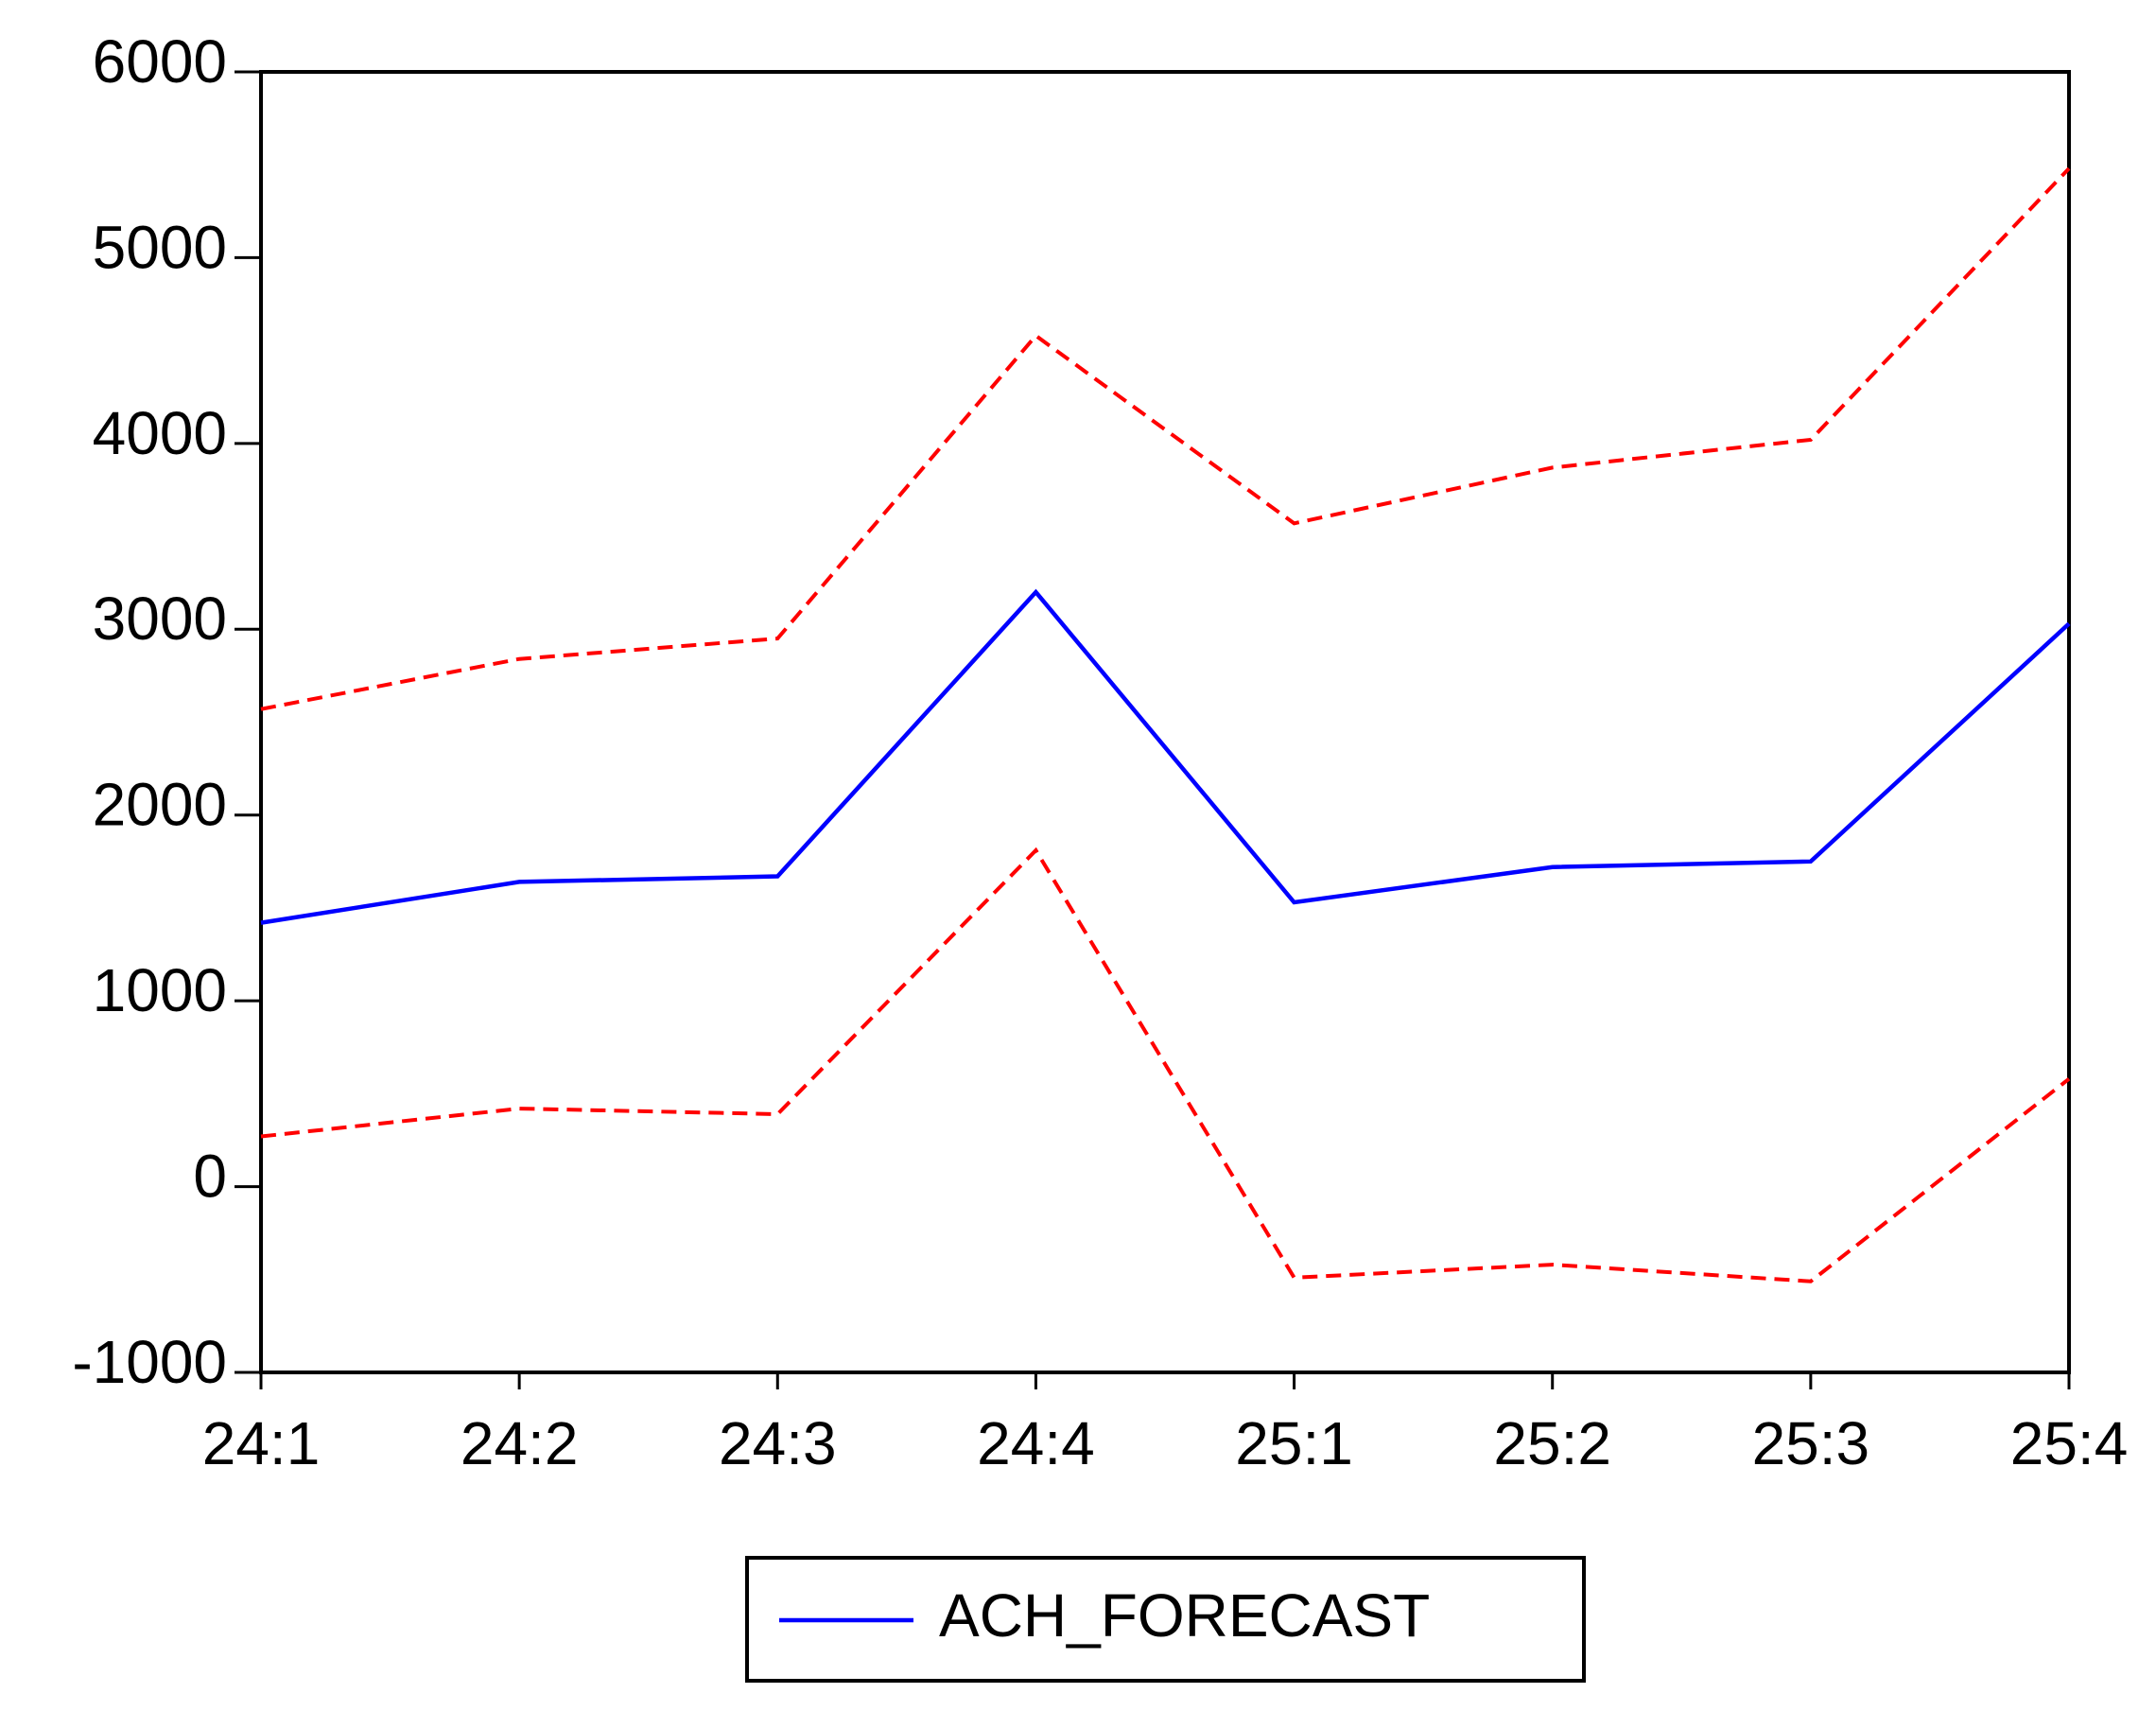  What do you see at coordinates (1036, 1443) in the screenshot?
I see `x-tick-label: 24:4` at bounding box center [1036, 1443].